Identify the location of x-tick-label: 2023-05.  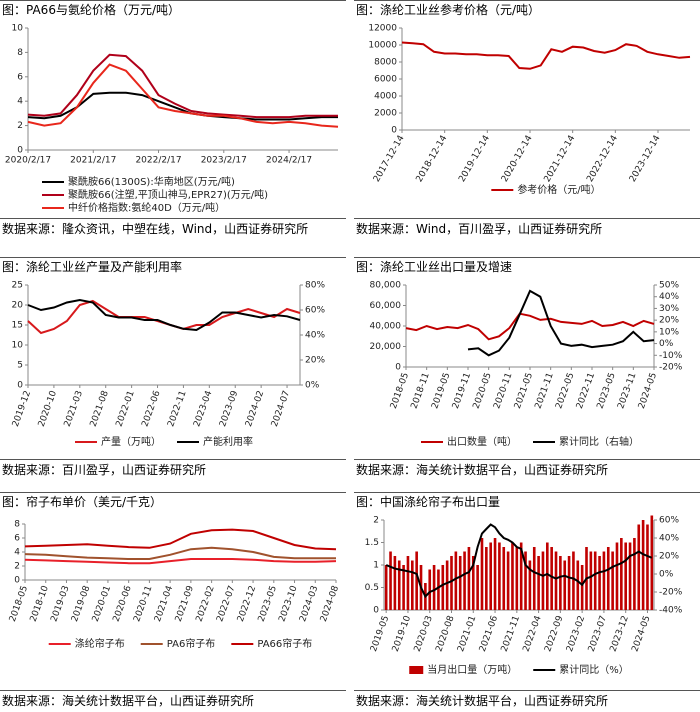
(268, 603).